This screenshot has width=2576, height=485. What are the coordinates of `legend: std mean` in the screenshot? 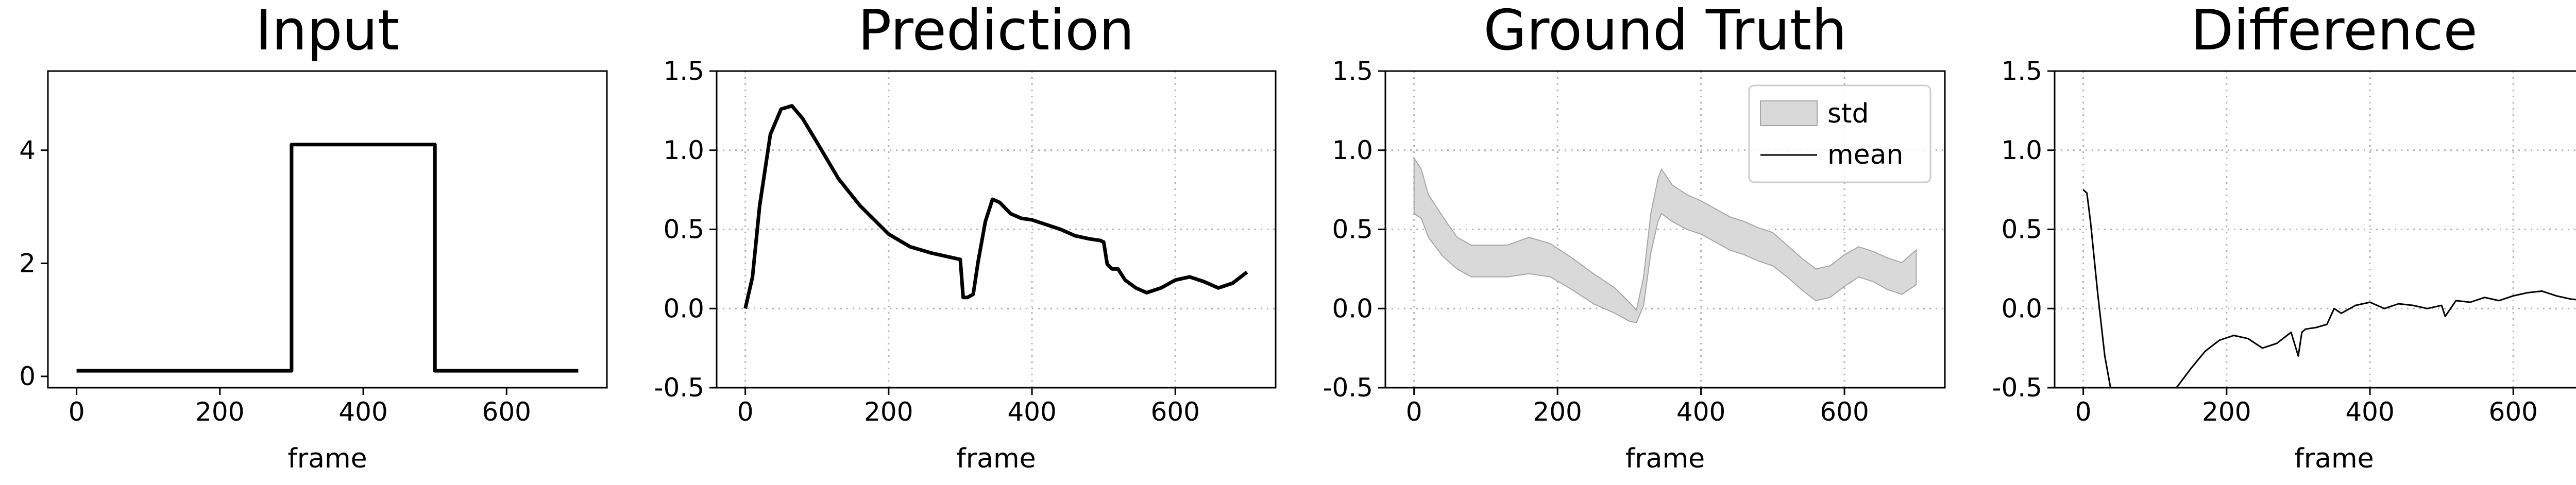 It's located at (1839, 133).